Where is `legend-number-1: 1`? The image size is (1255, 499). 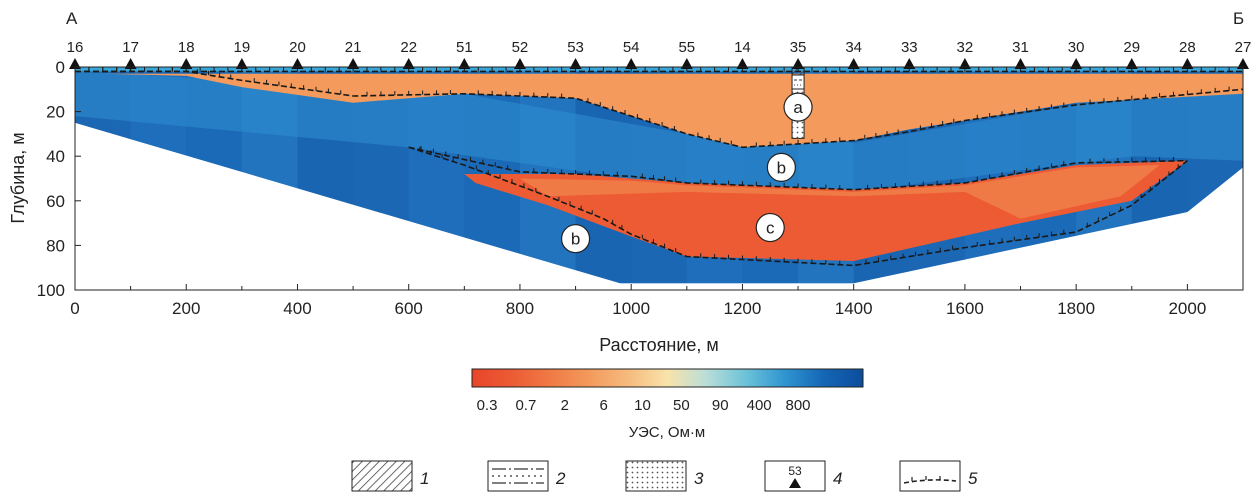
legend-number-1: 1 is located at coordinates (424, 478).